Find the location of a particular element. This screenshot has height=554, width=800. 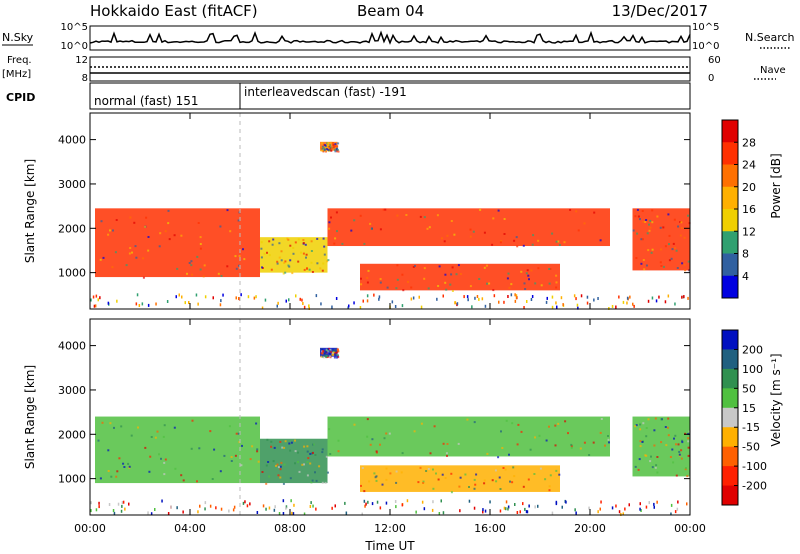

x-tick-label-3: 12:00 is located at coordinates (390, 528).